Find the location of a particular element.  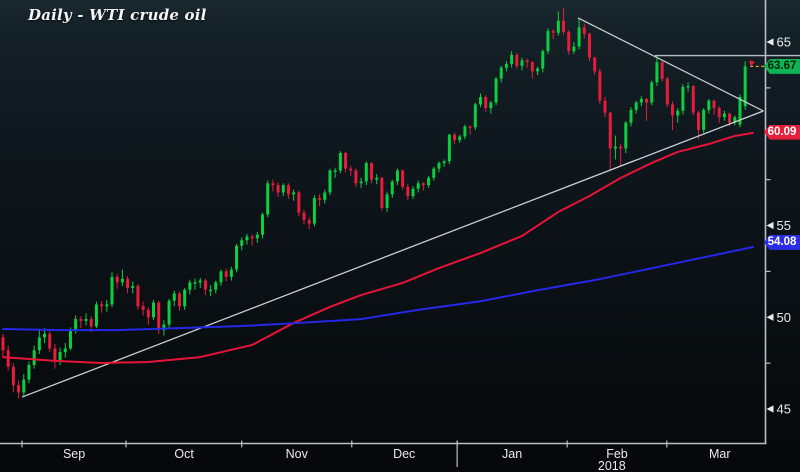

blue-ma-price-tag: 54.08 is located at coordinates (782, 242).